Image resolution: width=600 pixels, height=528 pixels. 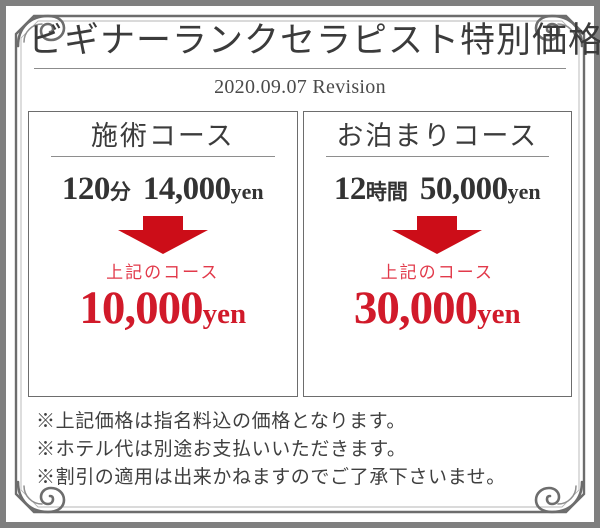 I want to click on course-title: お泊まりコース, so click(x=437, y=135).